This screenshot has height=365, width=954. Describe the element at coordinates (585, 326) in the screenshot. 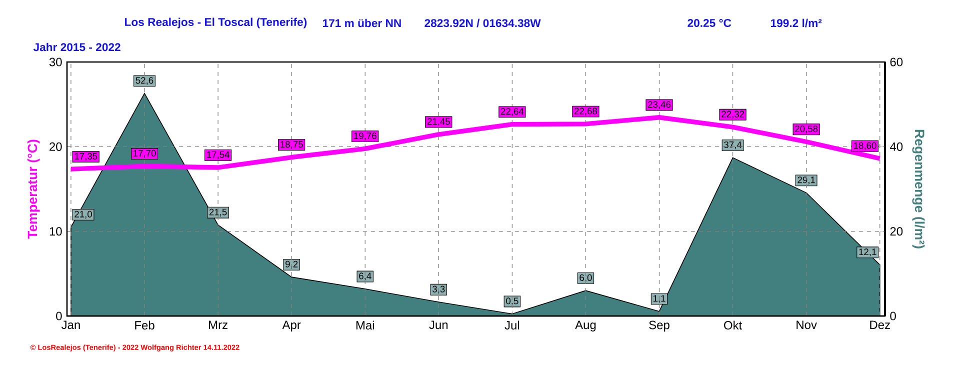

I see `x-tick-label: Aug` at that location.